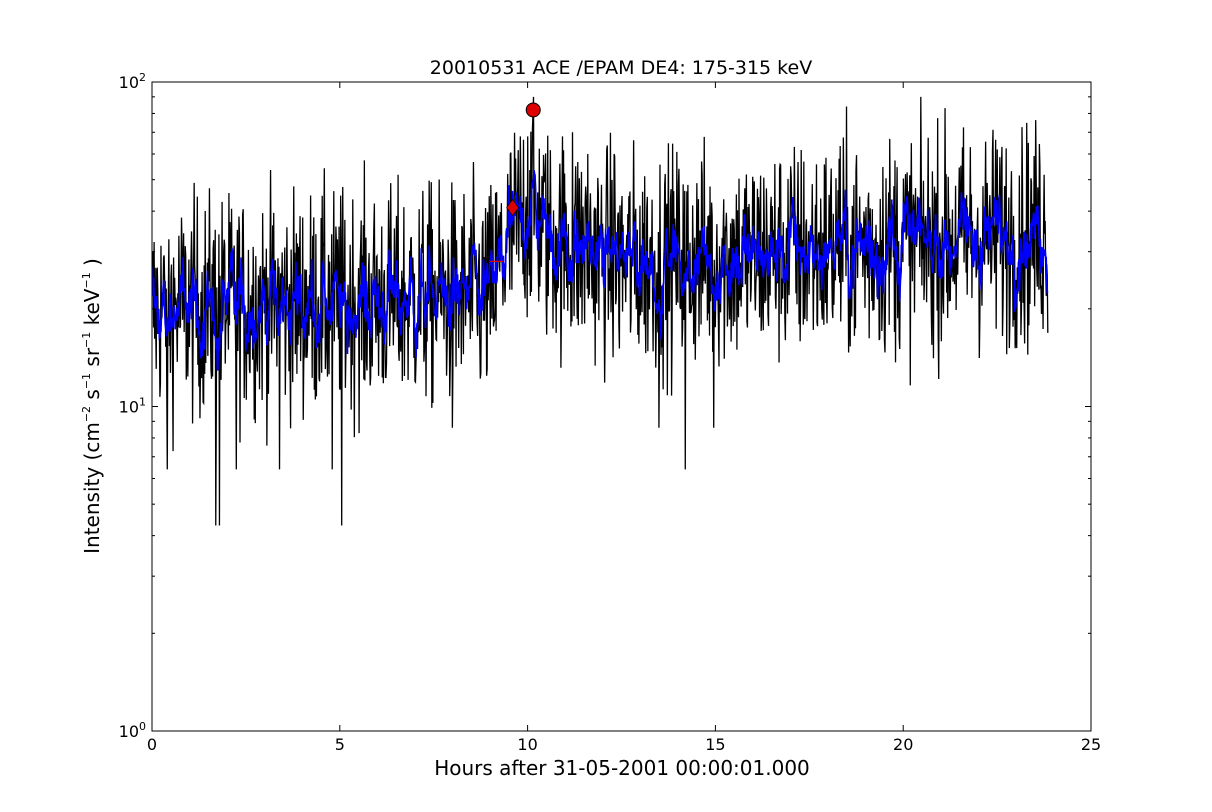 The width and height of the screenshot is (1212, 812). Describe the element at coordinates (621, 68) in the screenshot. I see `chart-title: 20010531 ACE /EPAM DE4: 175-315 keV` at that location.